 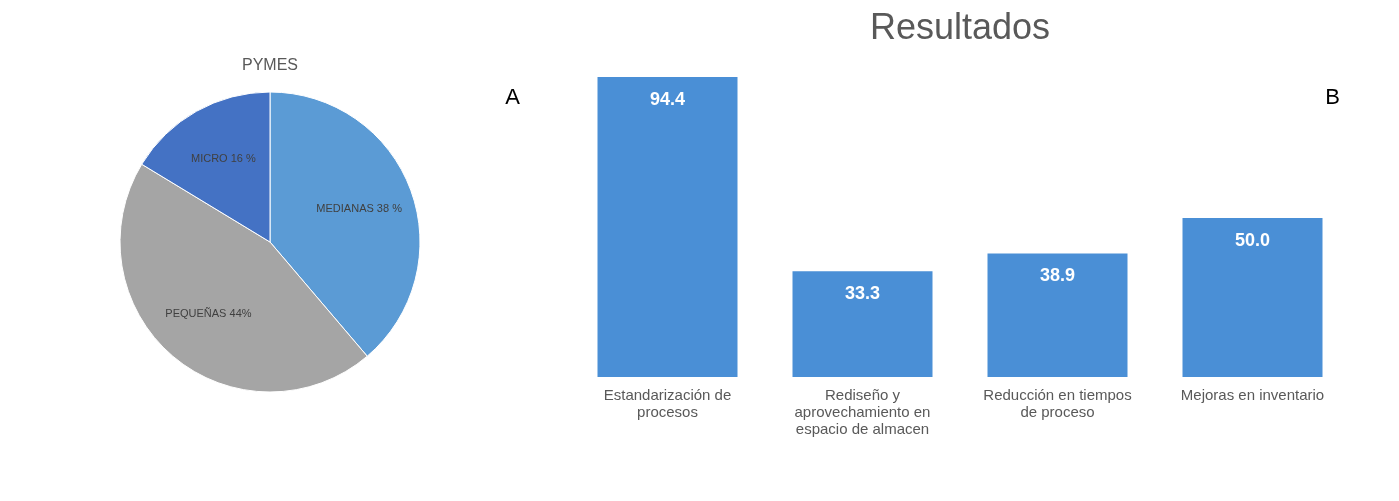 What do you see at coordinates (359, 208) in the screenshot?
I see `slice-label: MEDIANAS 38 %` at bounding box center [359, 208].